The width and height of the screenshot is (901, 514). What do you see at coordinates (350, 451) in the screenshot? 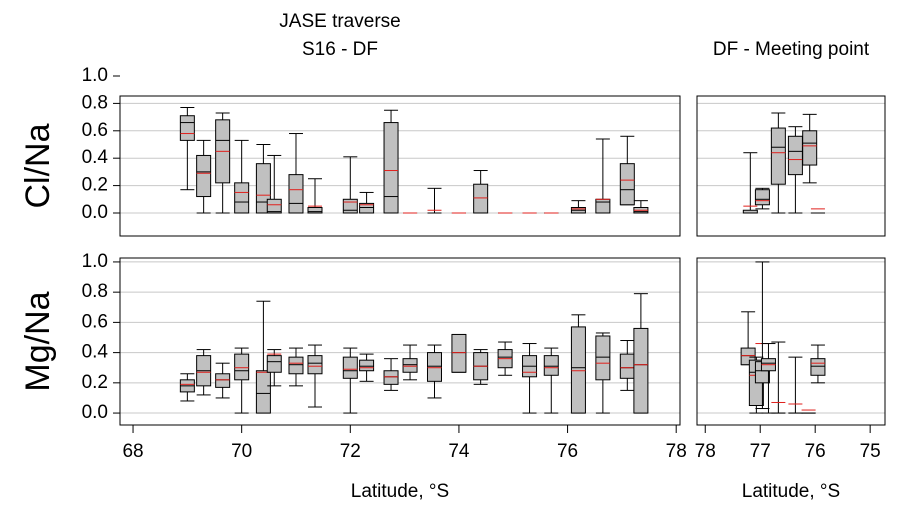
I see `x-tick-label: 72` at bounding box center [350, 451].